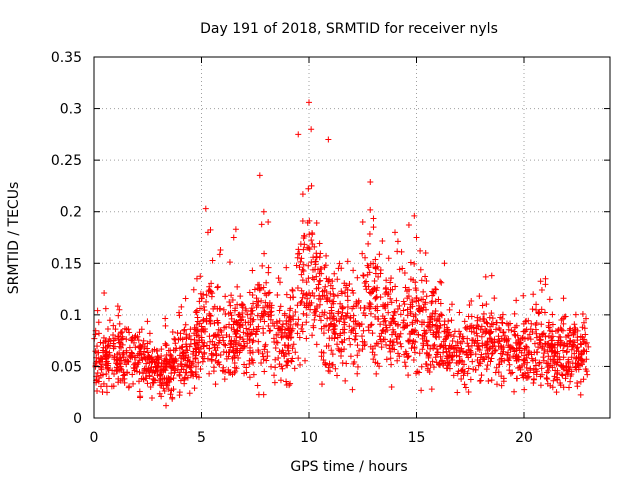  Describe the element at coordinates (71, 213) in the screenshot. I see `y-tick-label: 0.2` at that location.